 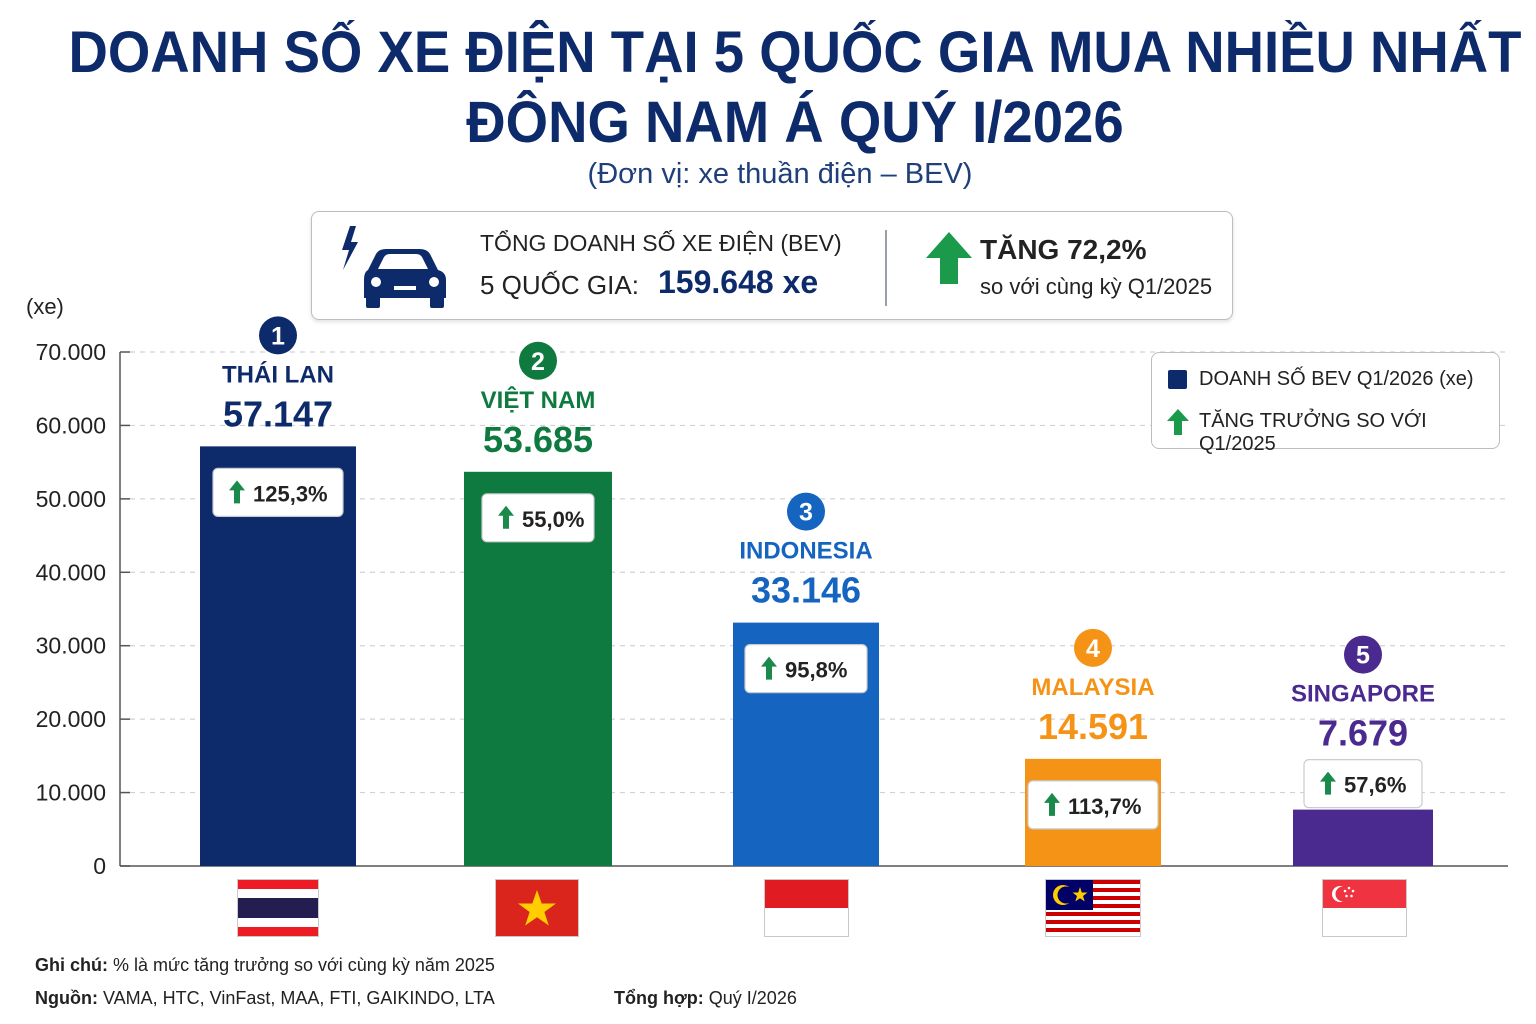 What do you see at coordinates (661, 243) in the screenshot?
I see `summary-label: TỔNG DOANH SỐ XE ĐIỆN (BEV)` at bounding box center [661, 243].